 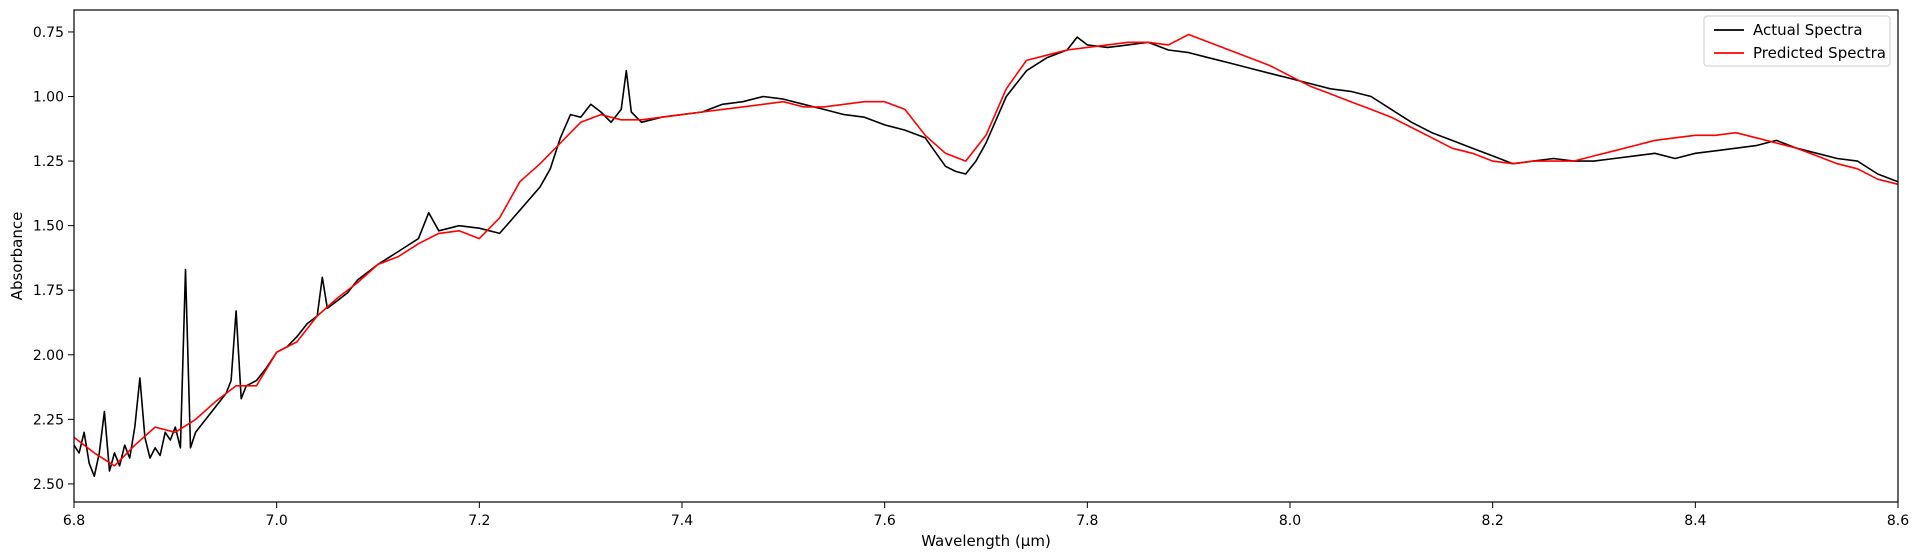 What do you see at coordinates (986, 541) in the screenshot?
I see `x-axis-label: Wavelength (μm)` at bounding box center [986, 541].